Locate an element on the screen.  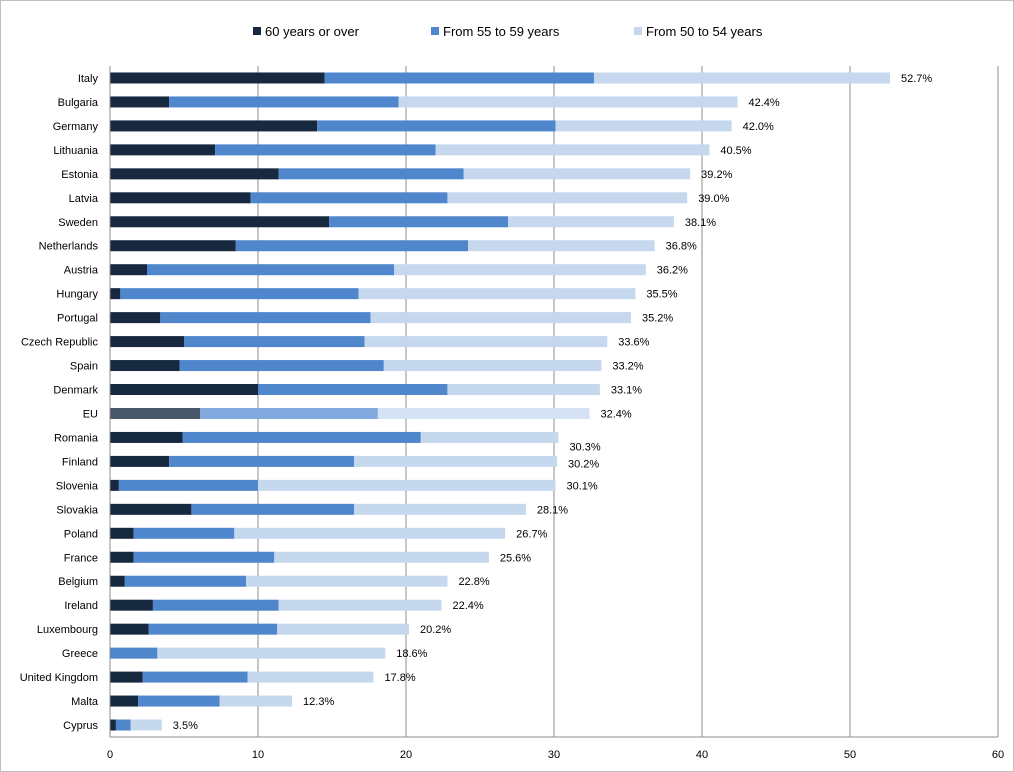
total-label: 33.6% is located at coordinates (633, 343).